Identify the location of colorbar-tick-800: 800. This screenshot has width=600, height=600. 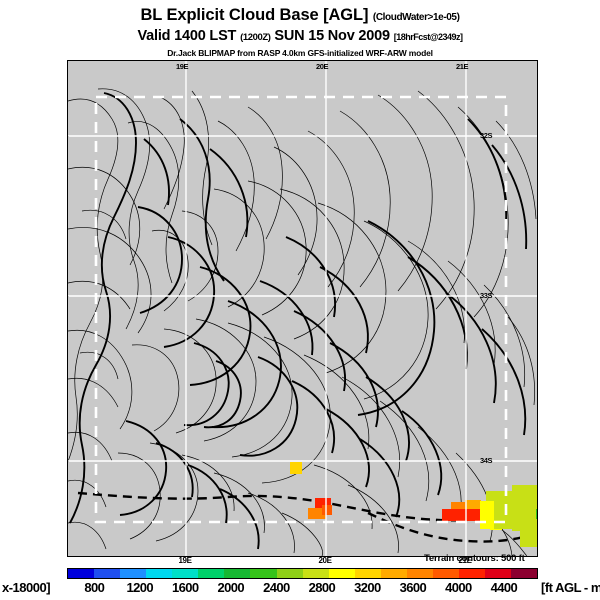
(94, 587).